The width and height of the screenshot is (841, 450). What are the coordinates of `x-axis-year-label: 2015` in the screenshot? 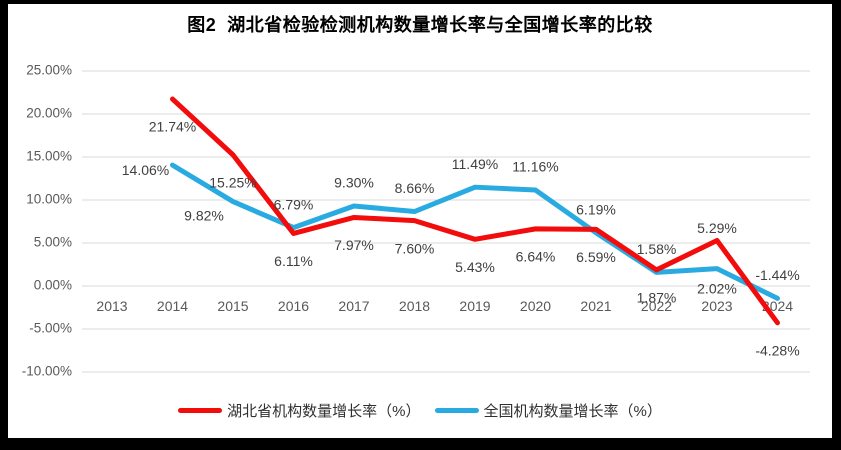 It's located at (232, 306).